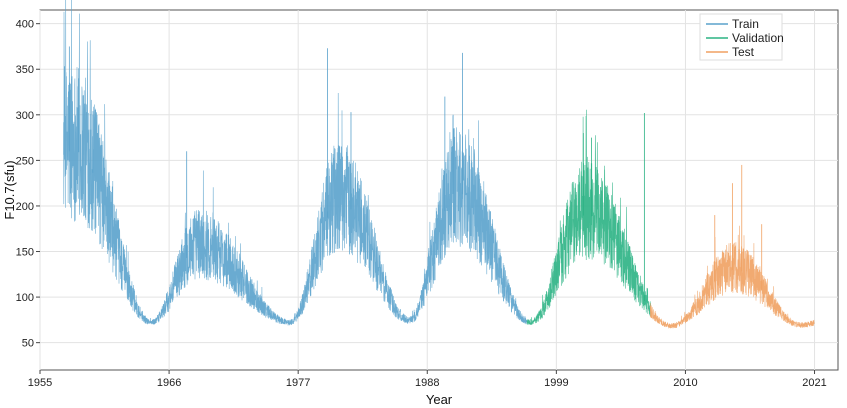 The image size is (847, 408). I want to click on series-validation, so click(588, 217).